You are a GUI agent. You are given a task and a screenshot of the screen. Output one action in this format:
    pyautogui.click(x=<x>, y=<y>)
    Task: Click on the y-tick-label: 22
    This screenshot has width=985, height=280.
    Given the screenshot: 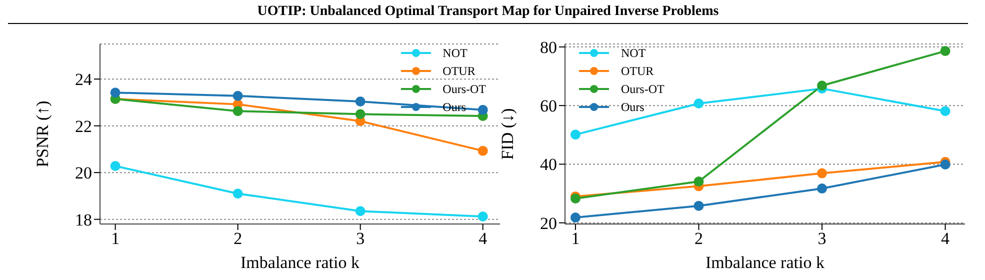 What is the action you would take?
    pyautogui.click(x=83, y=126)
    